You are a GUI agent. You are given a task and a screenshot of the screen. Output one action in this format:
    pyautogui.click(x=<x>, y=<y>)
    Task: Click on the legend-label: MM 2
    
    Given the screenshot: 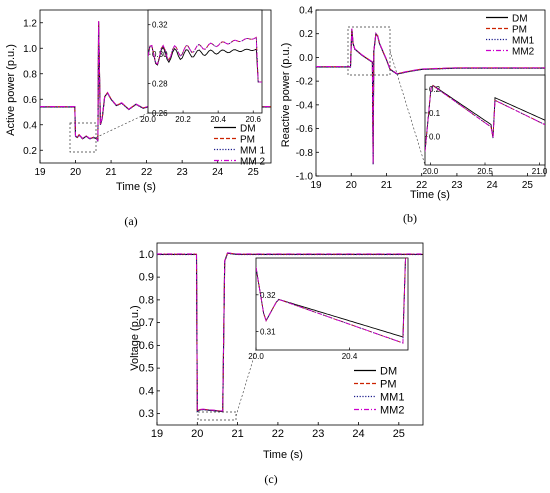 What is the action you would take?
    pyautogui.click(x=252, y=162)
    